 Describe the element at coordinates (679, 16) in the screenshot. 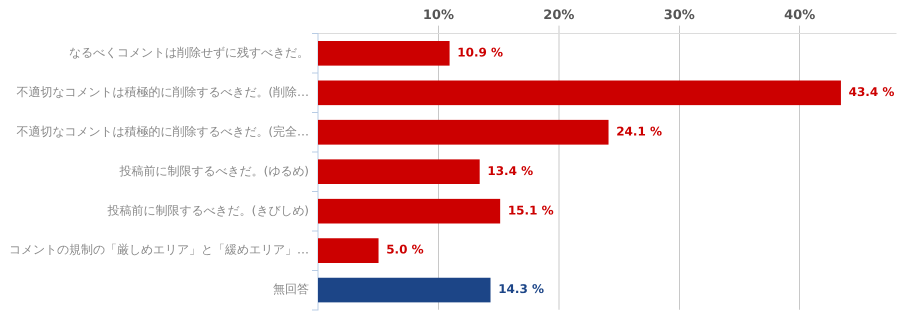

I see `x-tick-label: 30%` at that location.